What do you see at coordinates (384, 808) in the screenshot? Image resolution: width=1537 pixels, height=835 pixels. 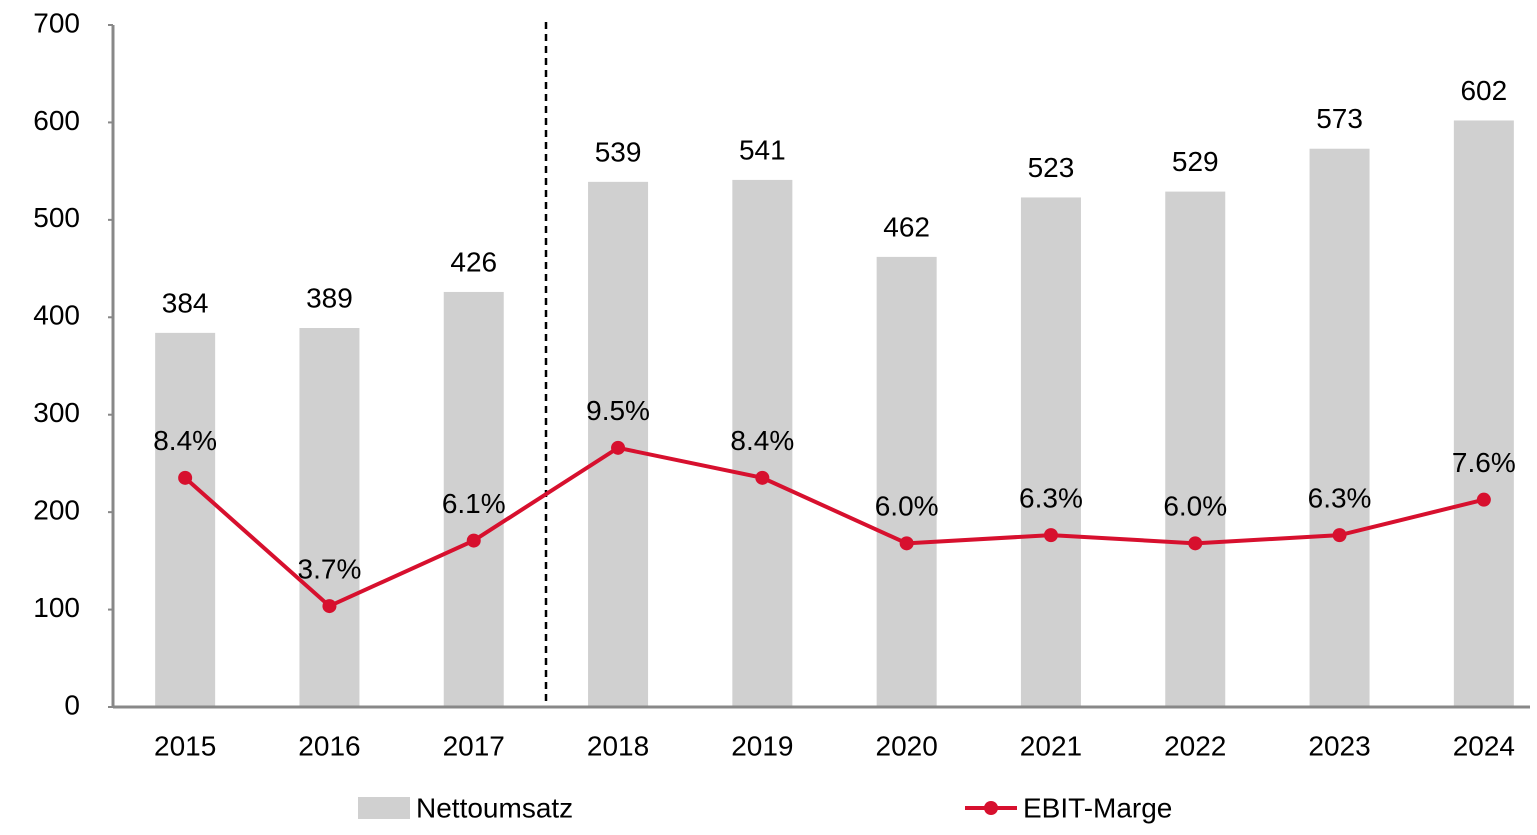 I see `legend-swatch` at bounding box center [384, 808].